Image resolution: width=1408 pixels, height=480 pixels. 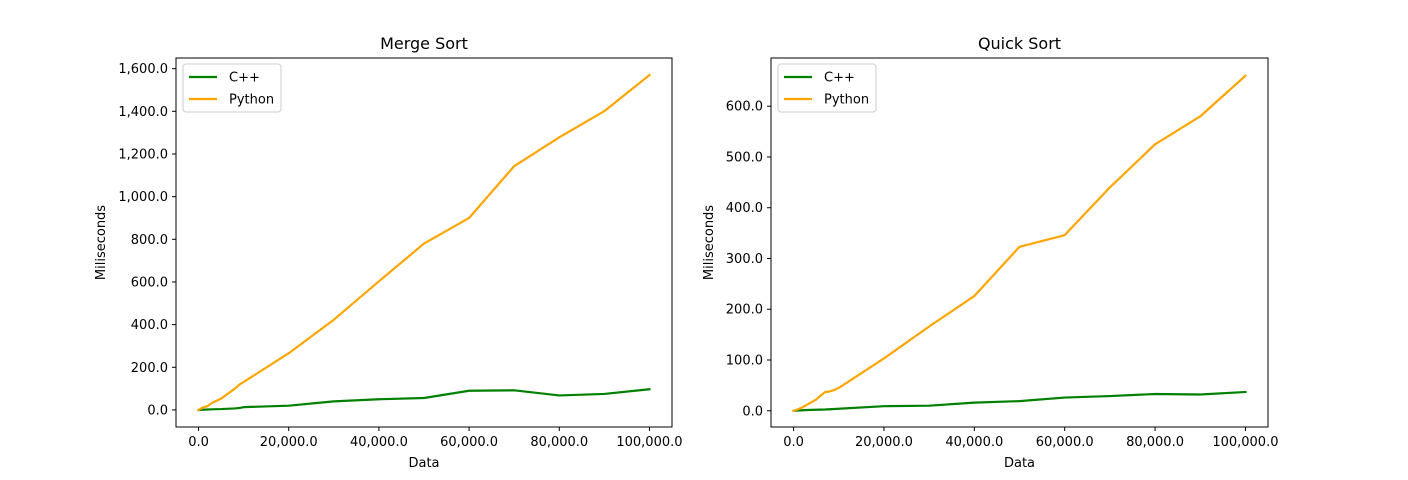 I want to click on y-tick-label: 500.0, so click(x=744, y=157).